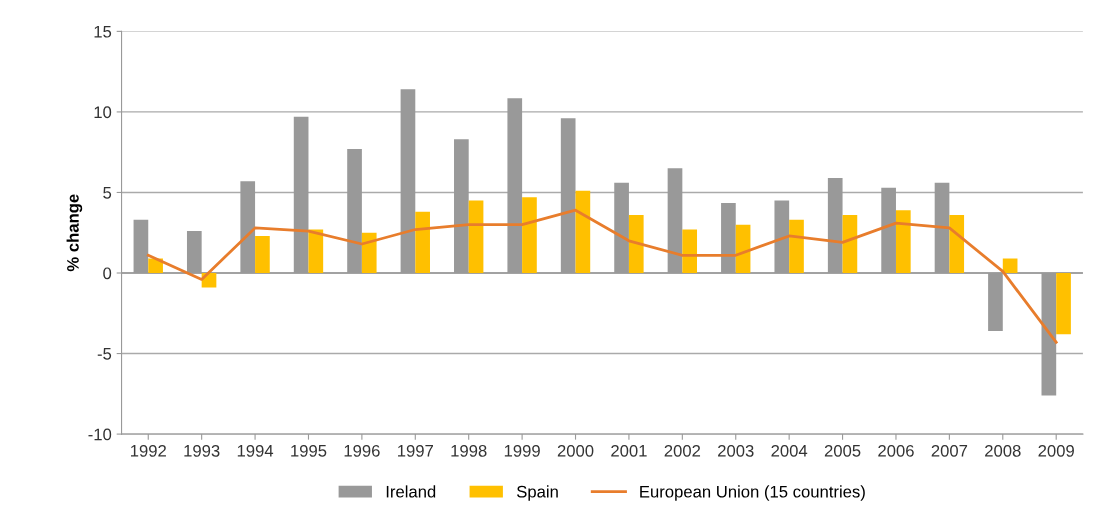  What do you see at coordinates (103, 31) in the screenshot?
I see `y-tick-label: 15` at bounding box center [103, 31].